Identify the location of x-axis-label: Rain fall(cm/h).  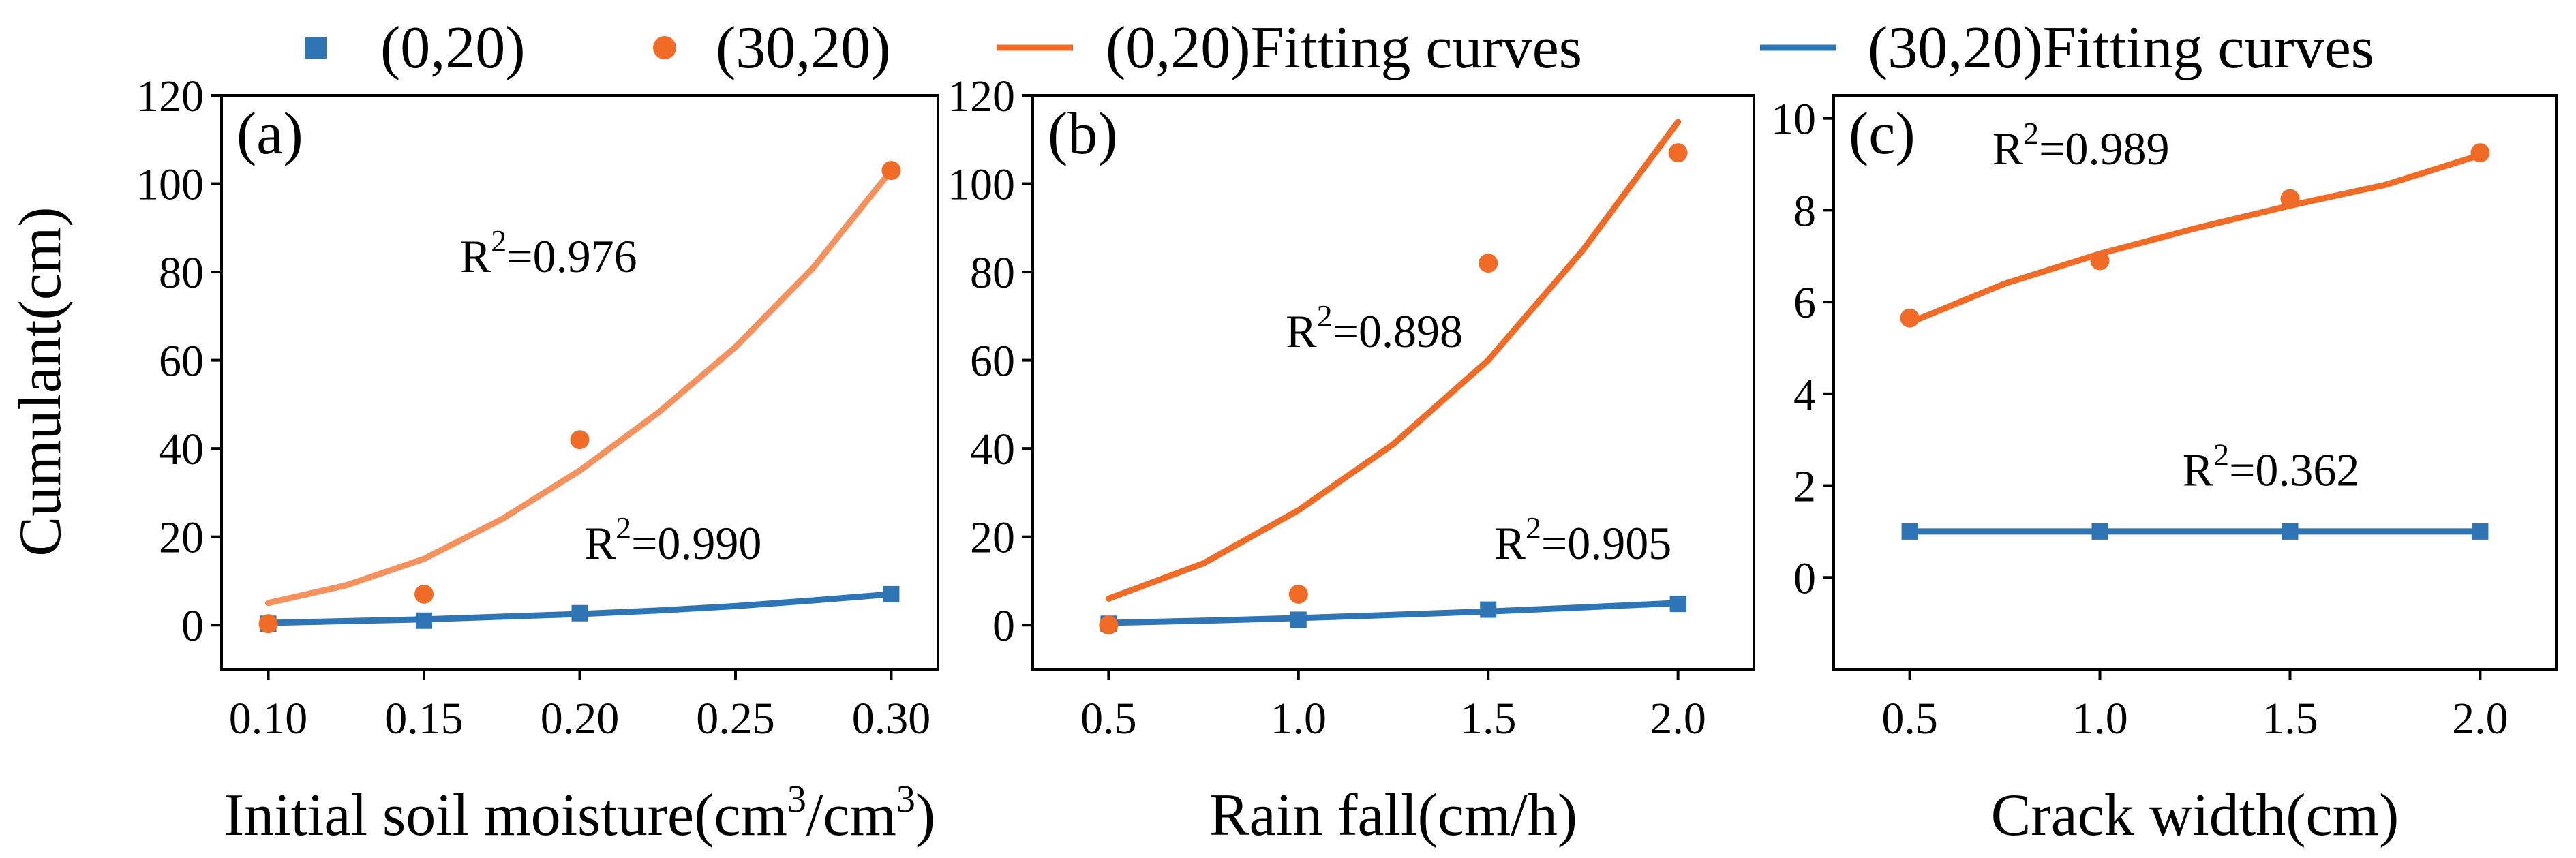
(1393, 815).